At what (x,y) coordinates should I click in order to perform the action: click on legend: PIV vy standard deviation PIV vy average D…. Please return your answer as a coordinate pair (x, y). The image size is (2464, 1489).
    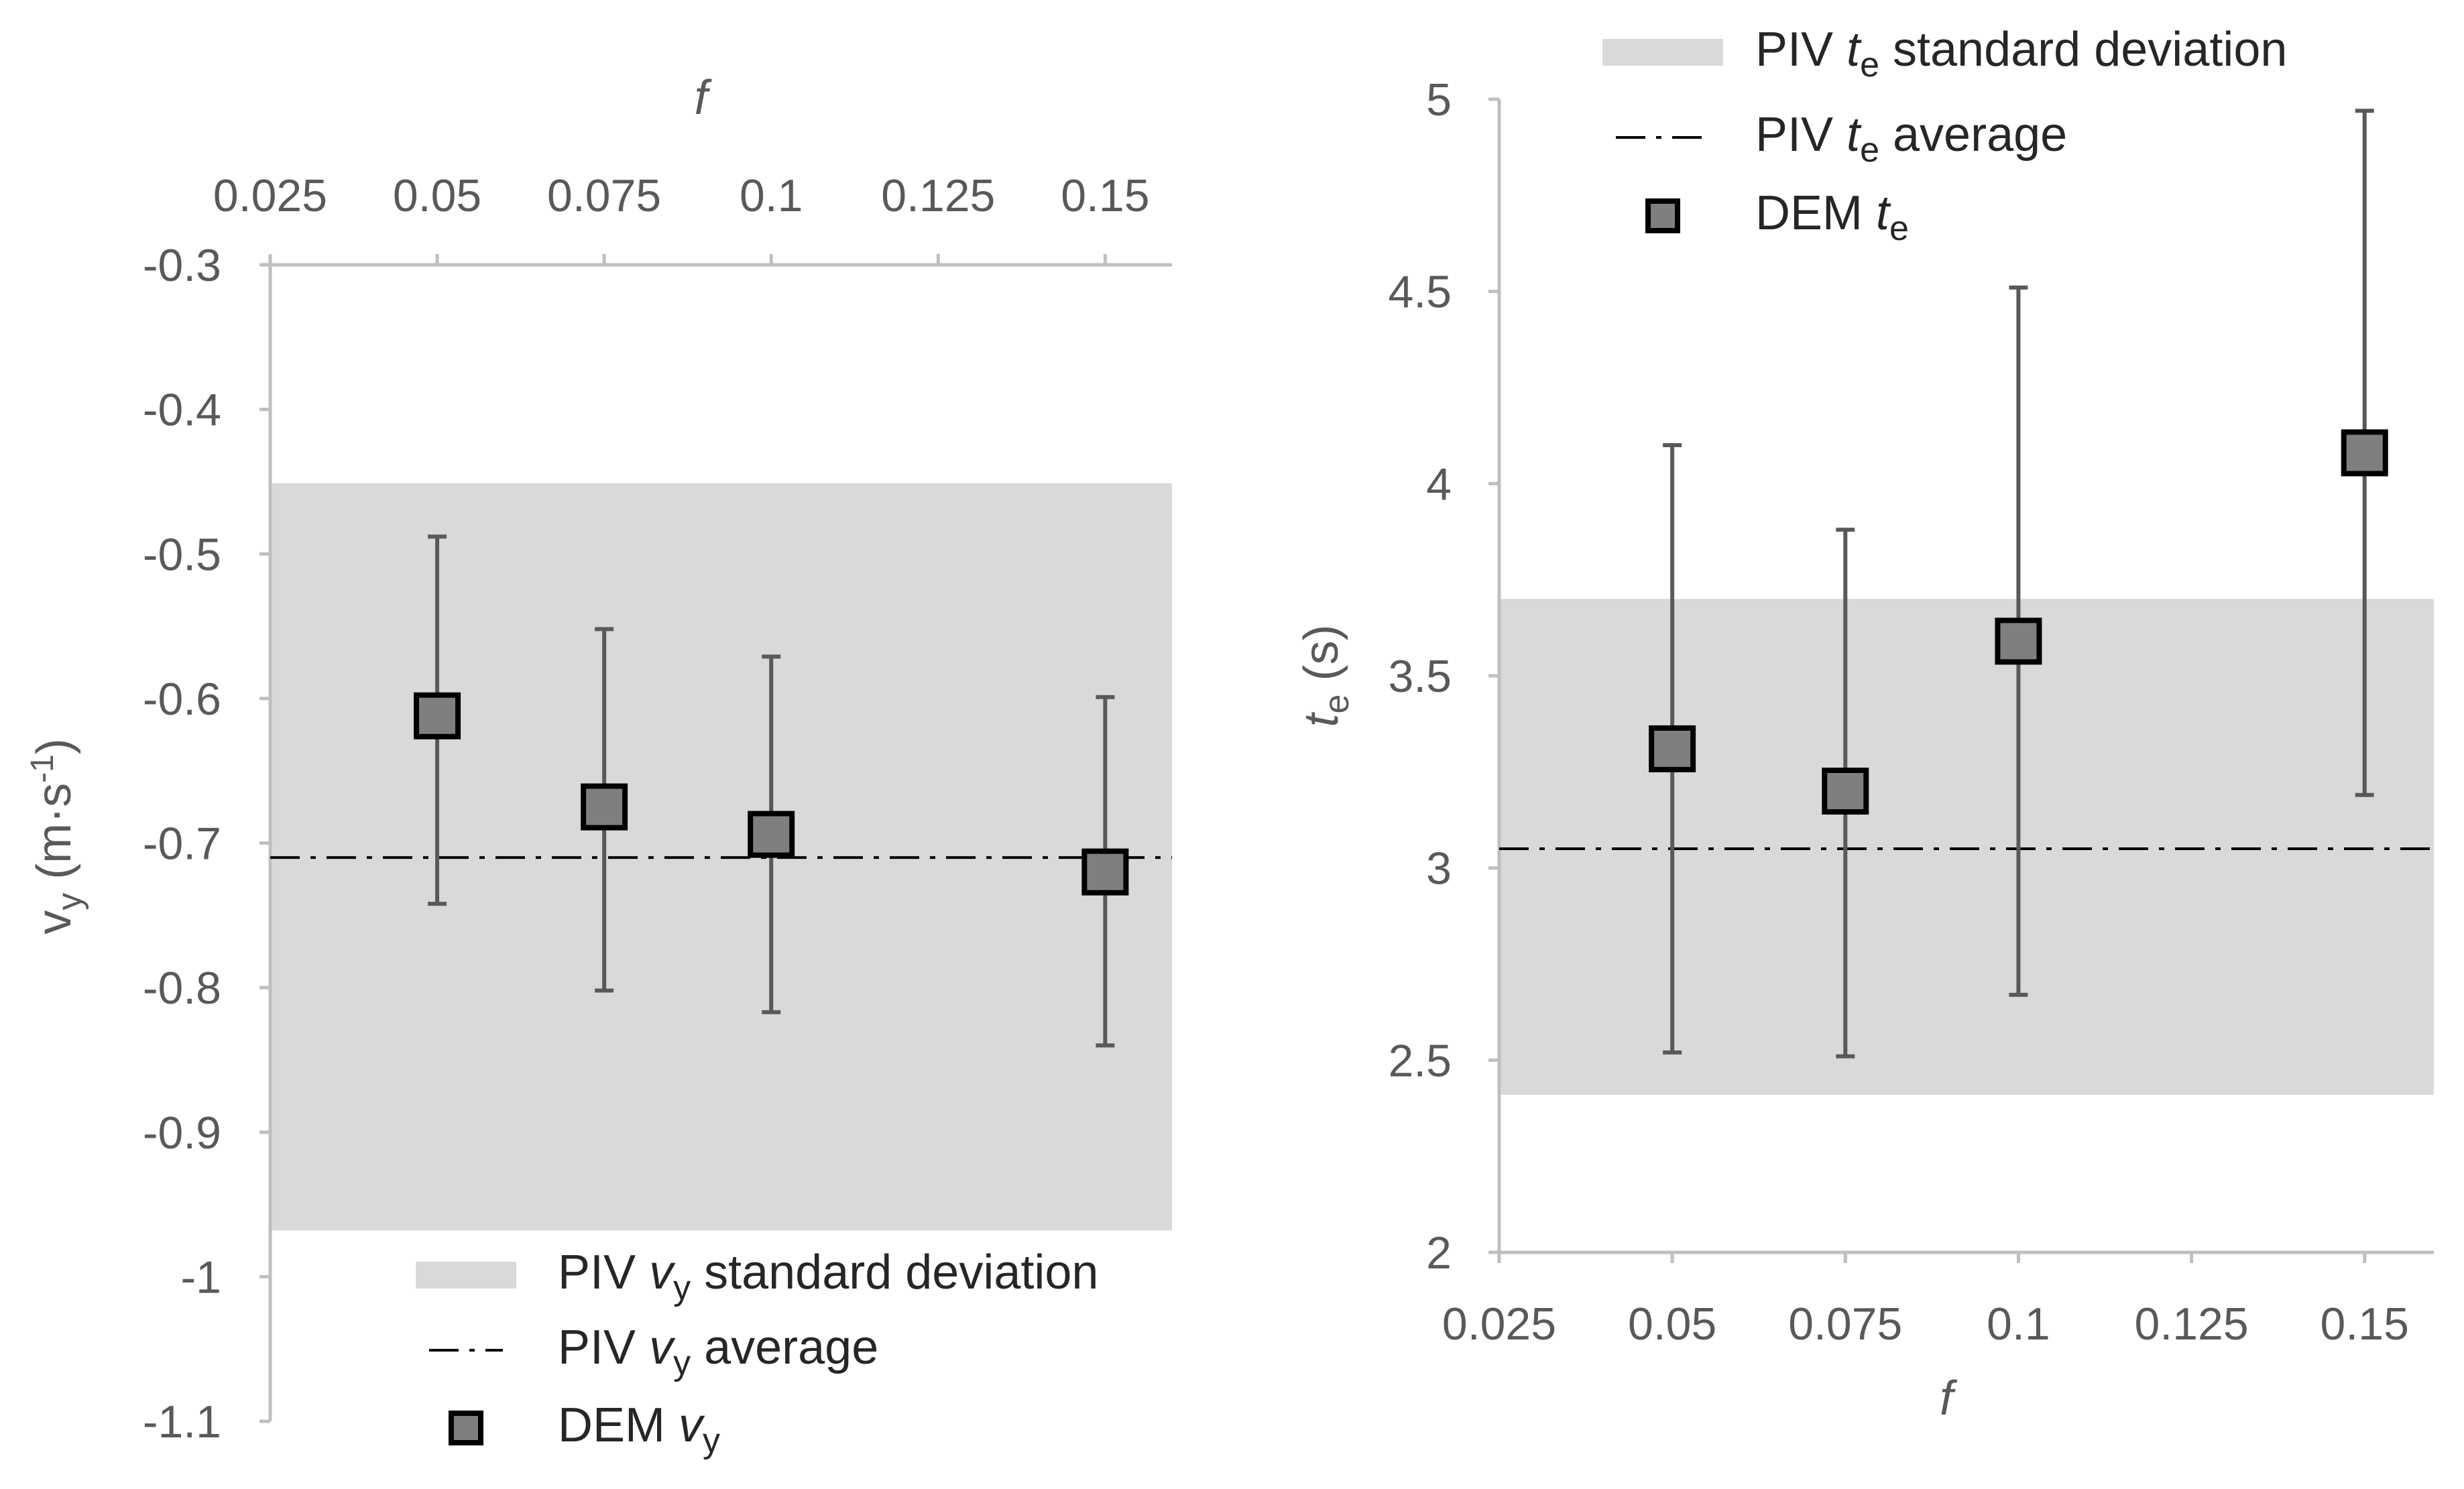
    Looking at the image, I should click on (757, 1353).